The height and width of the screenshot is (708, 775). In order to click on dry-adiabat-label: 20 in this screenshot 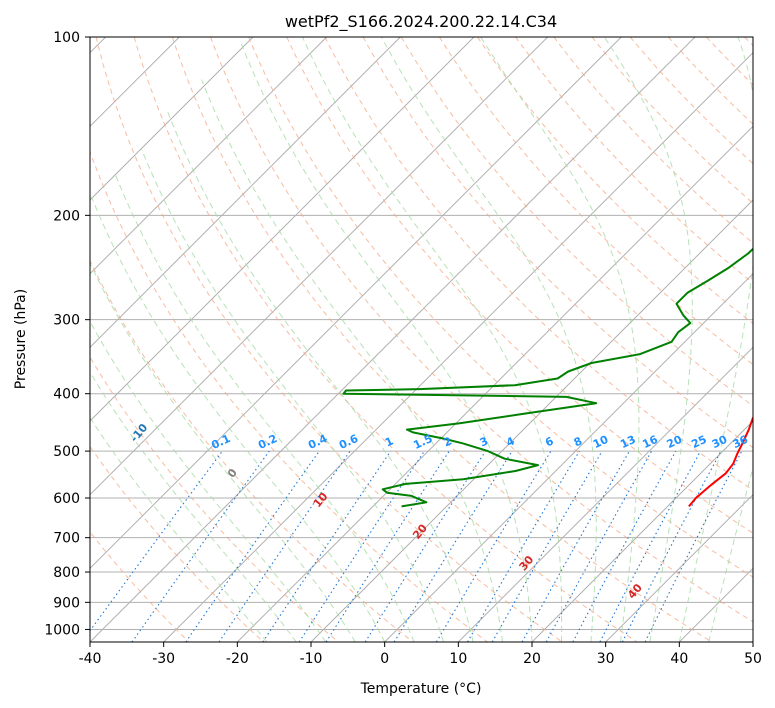, I will do `click(420, 531)`.